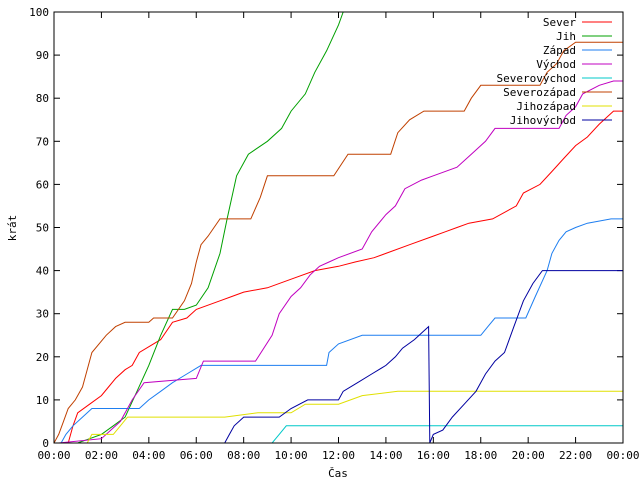 Image resolution: width=640 pixels, height=480 pixels. What do you see at coordinates (338, 455) in the screenshot?
I see `x-tick-label: 12:00` at bounding box center [338, 455].